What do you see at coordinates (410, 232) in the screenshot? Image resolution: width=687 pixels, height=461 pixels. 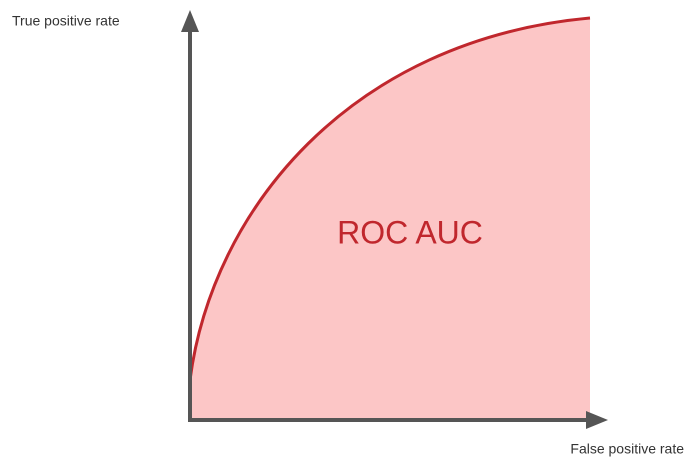 I see `area-label: ROC AUC` at bounding box center [410, 232].